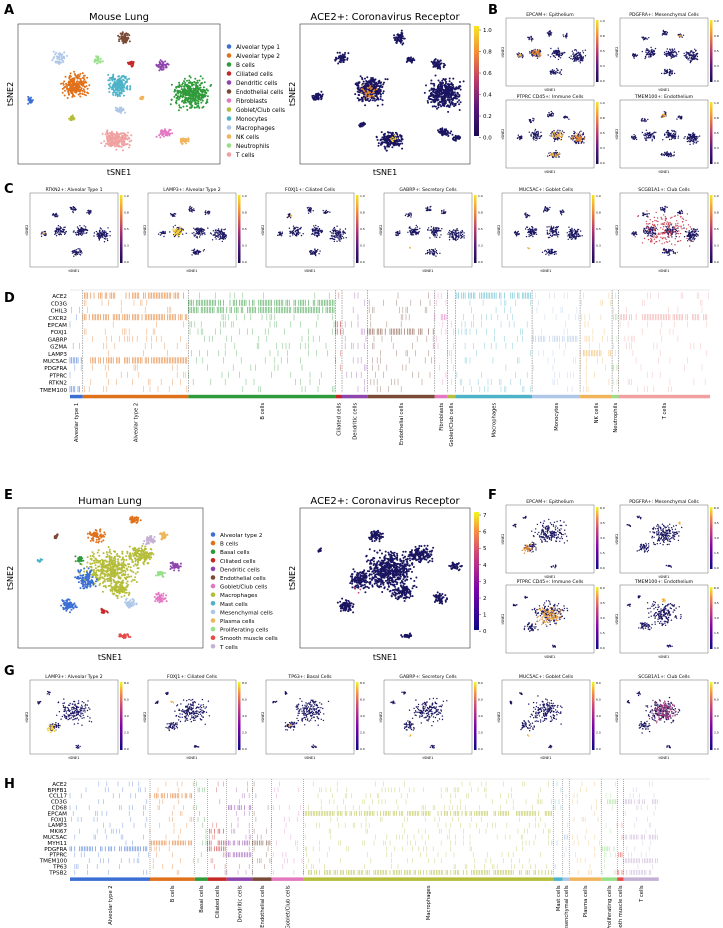  What do you see at coordinates (247, 138) in the screenshot?
I see `legend-label: NK cells` at bounding box center [247, 138].